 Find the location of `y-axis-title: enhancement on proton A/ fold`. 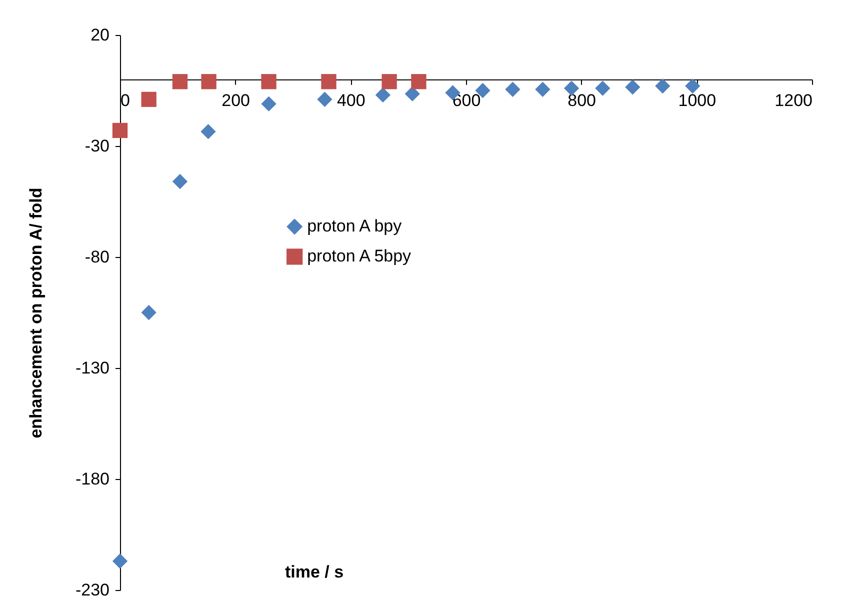

y-axis-title: enhancement on proton A/ fold is located at coordinates (36, 313).